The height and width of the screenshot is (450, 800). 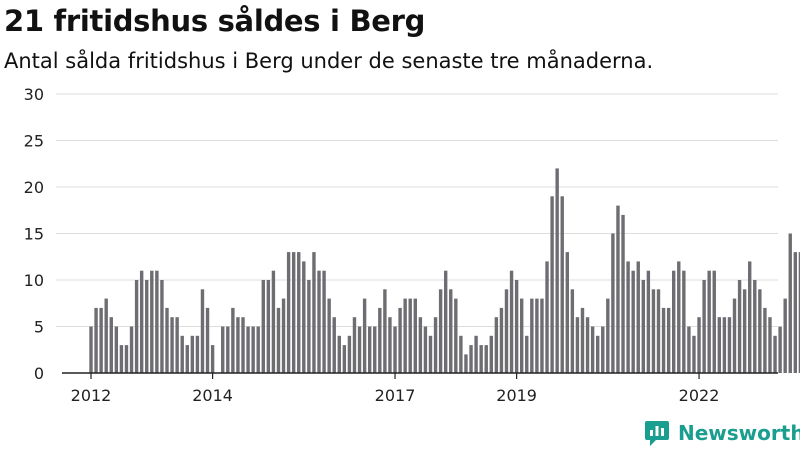 I want to click on y-tick-label: 10, so click(x=34, y=280).